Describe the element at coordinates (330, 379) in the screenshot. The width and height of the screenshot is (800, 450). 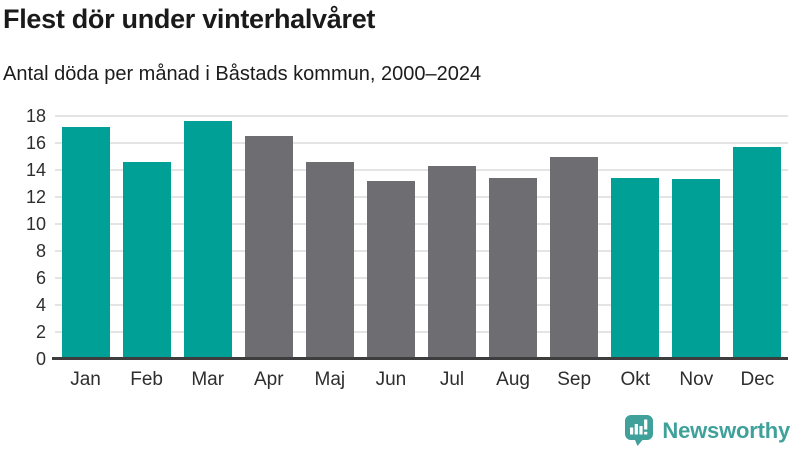
I see `x-tick-label-maj: Maj` at that location.